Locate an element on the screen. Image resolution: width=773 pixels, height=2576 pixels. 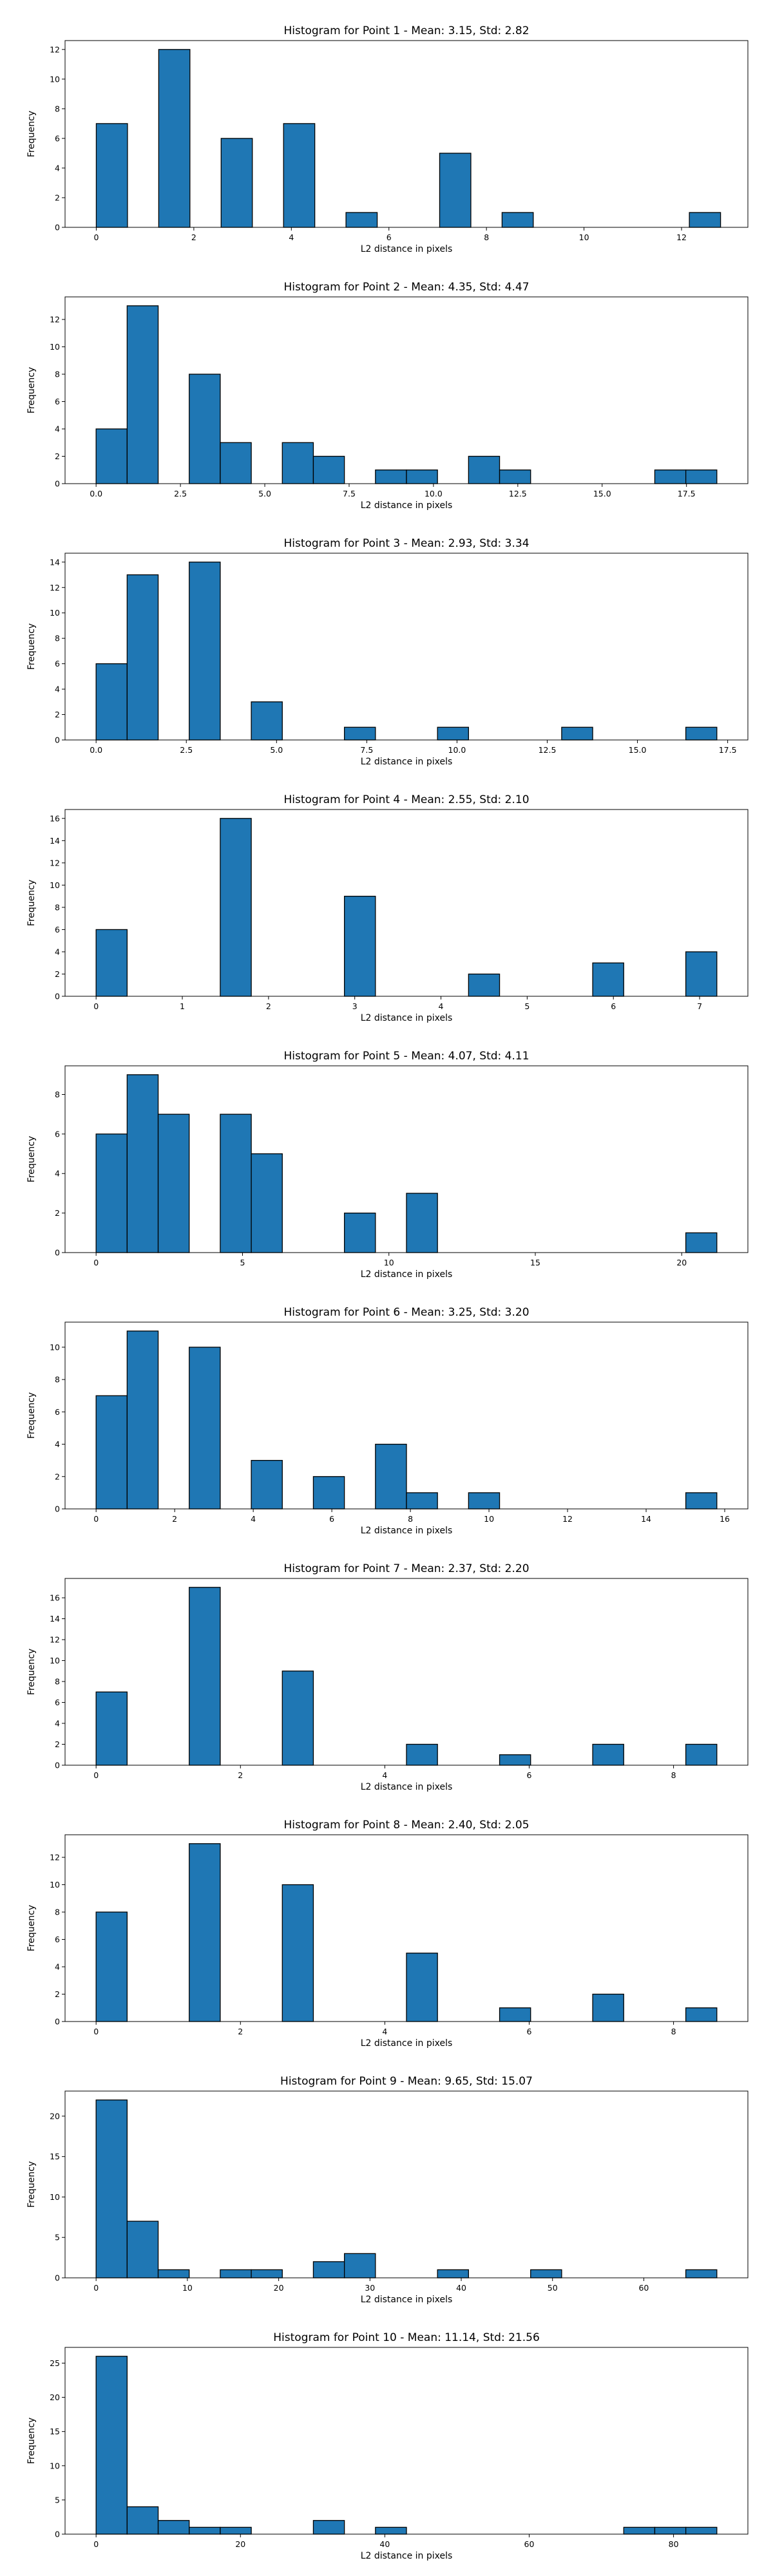
x-tick-label: 6 is located at coordinates (529, 1775).